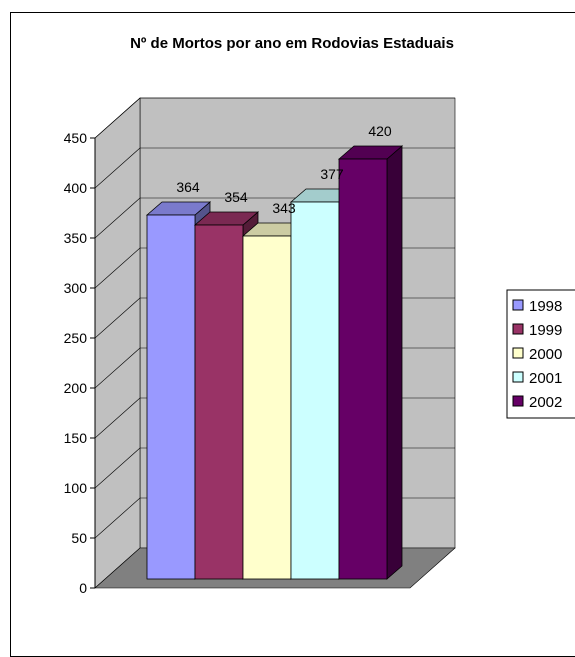  Describe the element at coordinates (284, 208) in the screenshot. I see `data-label-2000: 343` at that location.